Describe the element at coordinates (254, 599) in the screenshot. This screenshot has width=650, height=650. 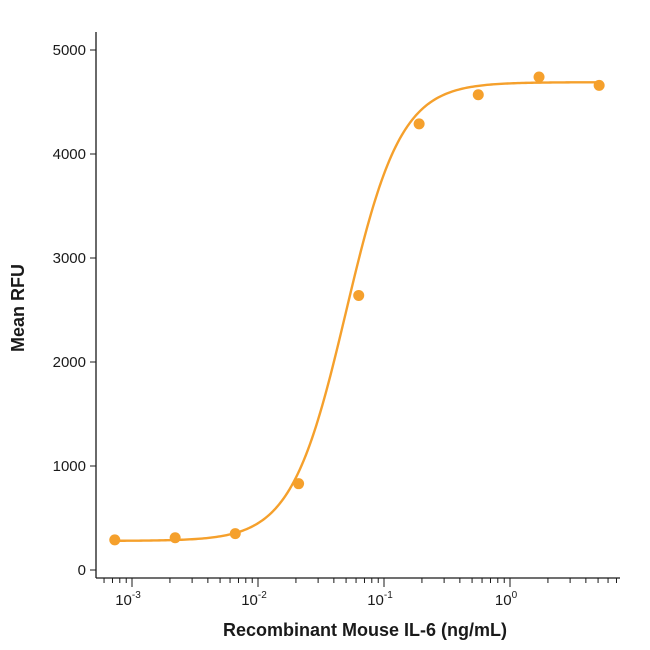
I see `x-tick-label: 10⁻²` at that location.